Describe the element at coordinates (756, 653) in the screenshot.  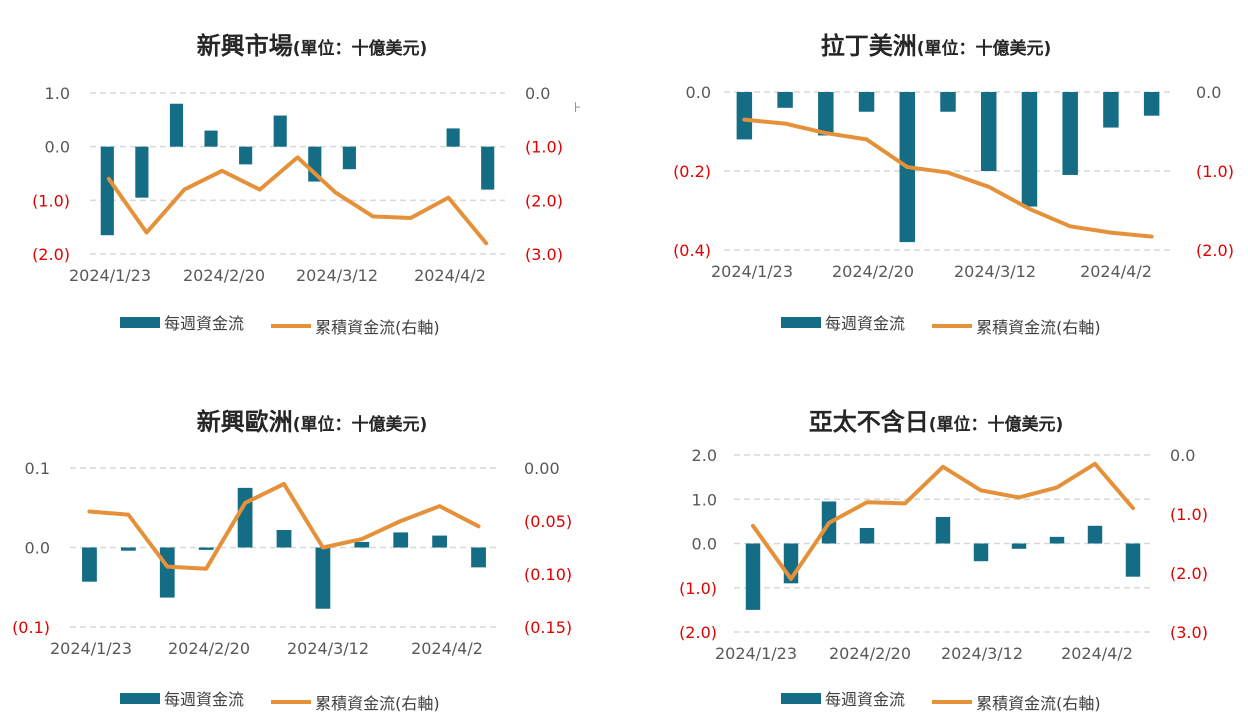
I see `x-axis-tick-label: 2024/1/23` at that location.